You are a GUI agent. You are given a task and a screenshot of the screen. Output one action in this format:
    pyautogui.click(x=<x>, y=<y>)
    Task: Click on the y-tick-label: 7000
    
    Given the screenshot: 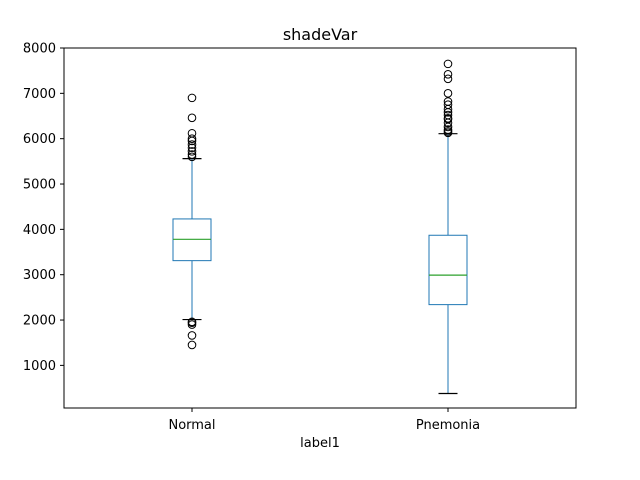 What is the action you would take?
    pyautogui.click(x=39, y=94)
    